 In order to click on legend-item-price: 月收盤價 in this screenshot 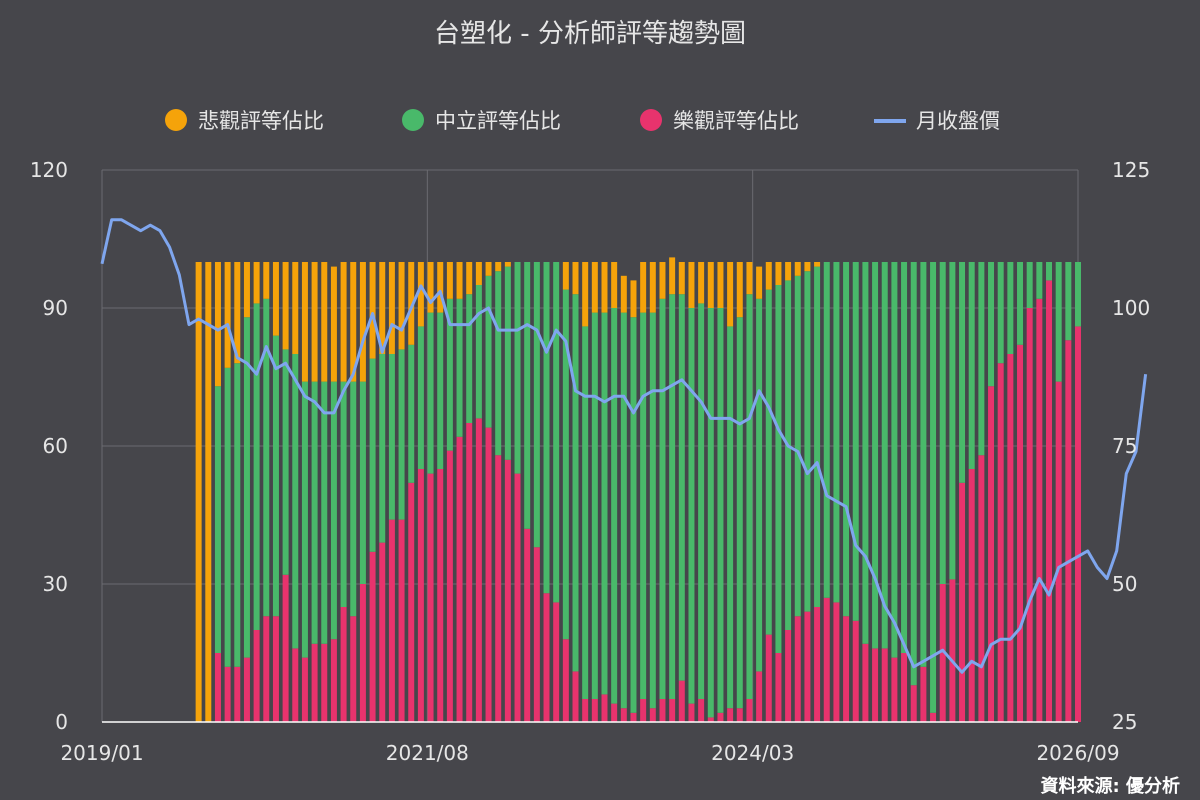, I will do `click(937, 121)`.